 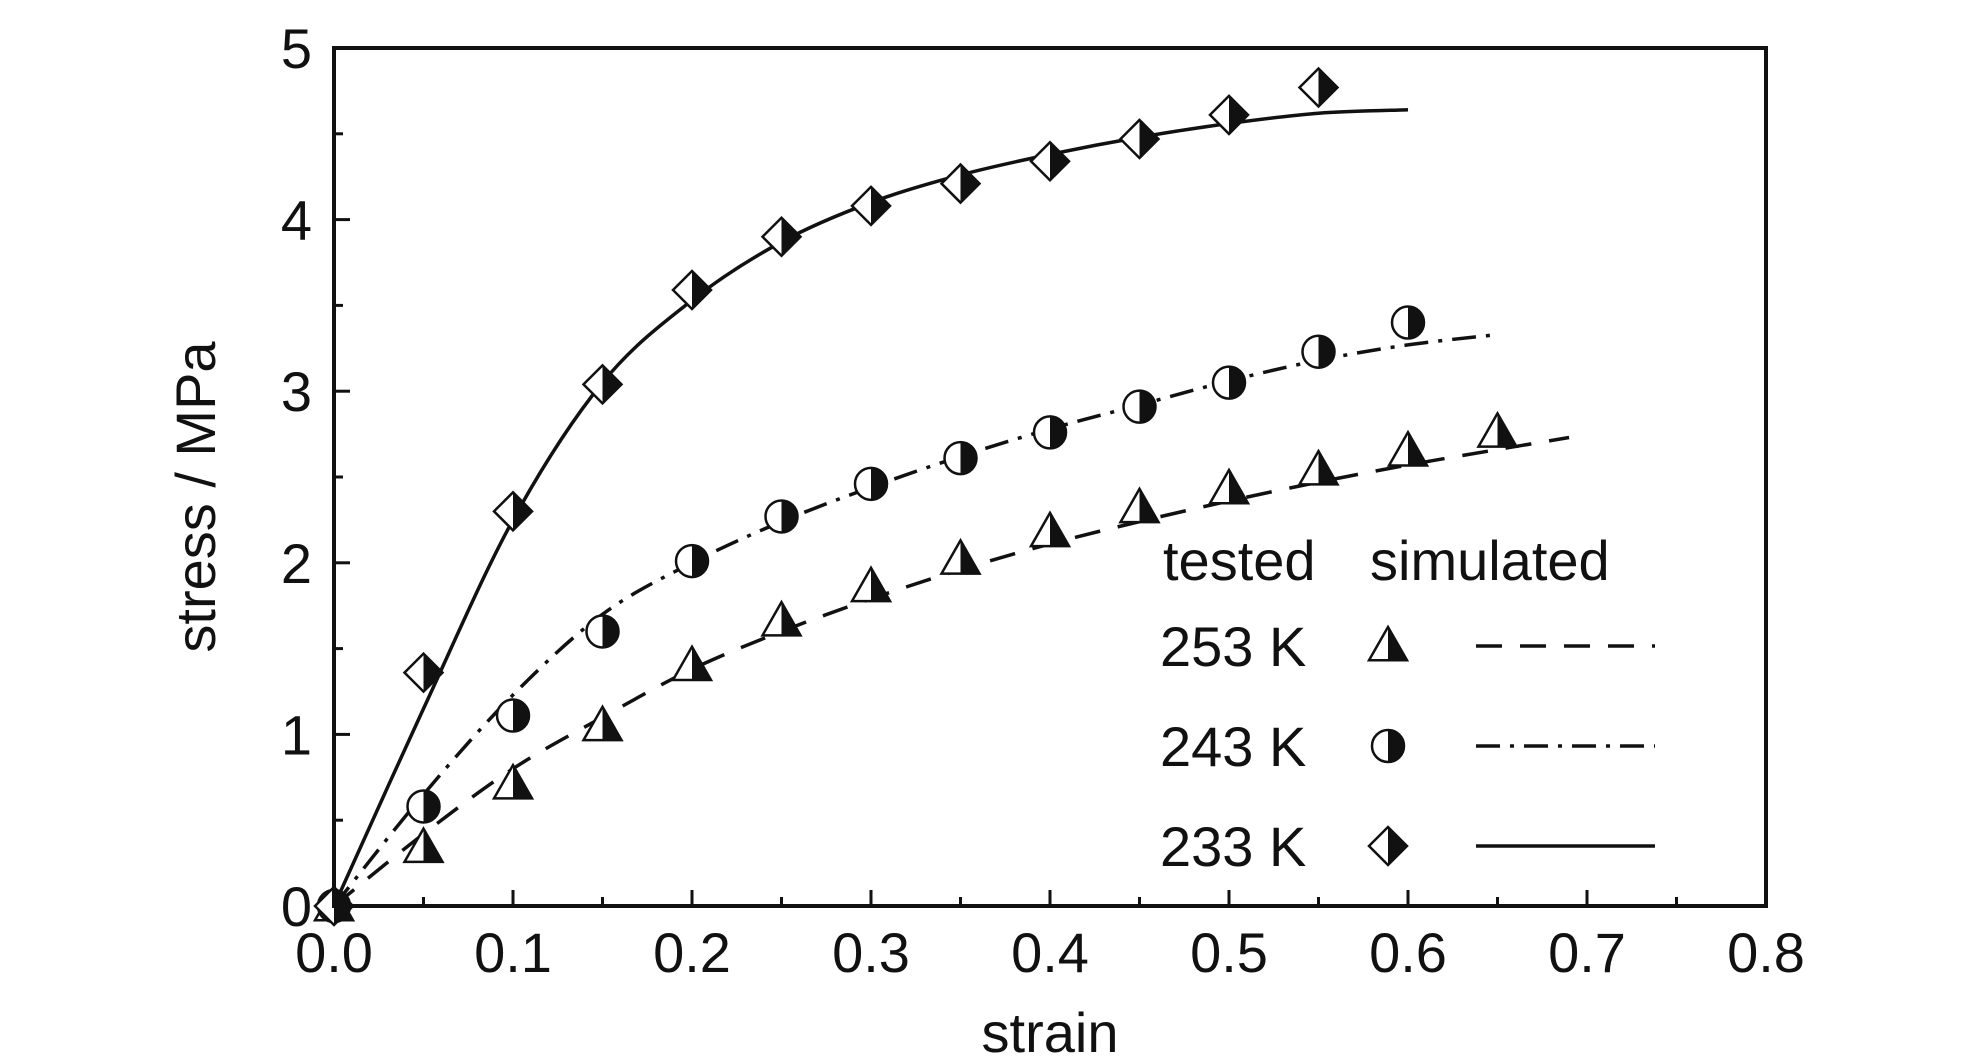 What do you see at coordinates (1239, 560) in the screenshot?
I see `legend-header-tested: tested` at bounding box center [1239, 560].